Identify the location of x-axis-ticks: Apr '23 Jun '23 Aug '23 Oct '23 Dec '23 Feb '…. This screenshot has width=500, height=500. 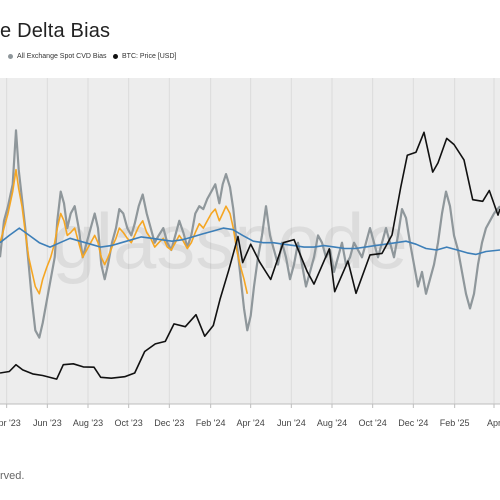
(250, 416).